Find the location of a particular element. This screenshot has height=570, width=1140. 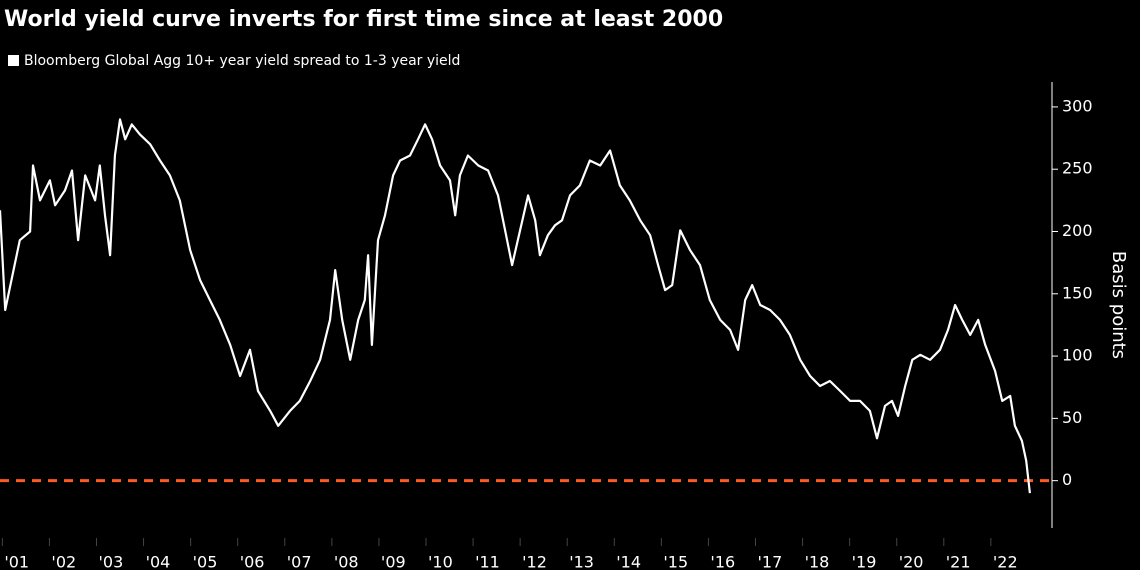

x-tick-label: '06 is located at coordinates (252, 561).